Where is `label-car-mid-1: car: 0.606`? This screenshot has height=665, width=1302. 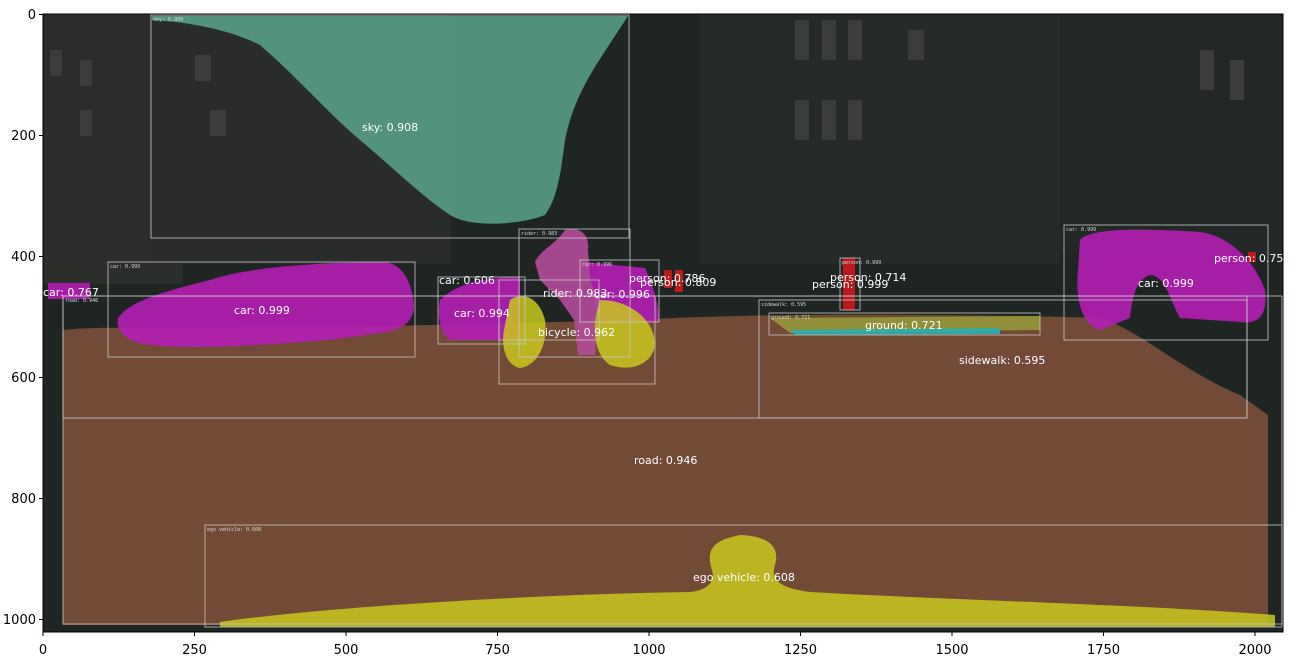 label-car-mid-1: car: 0.606 is located at coordinates (467, 280).